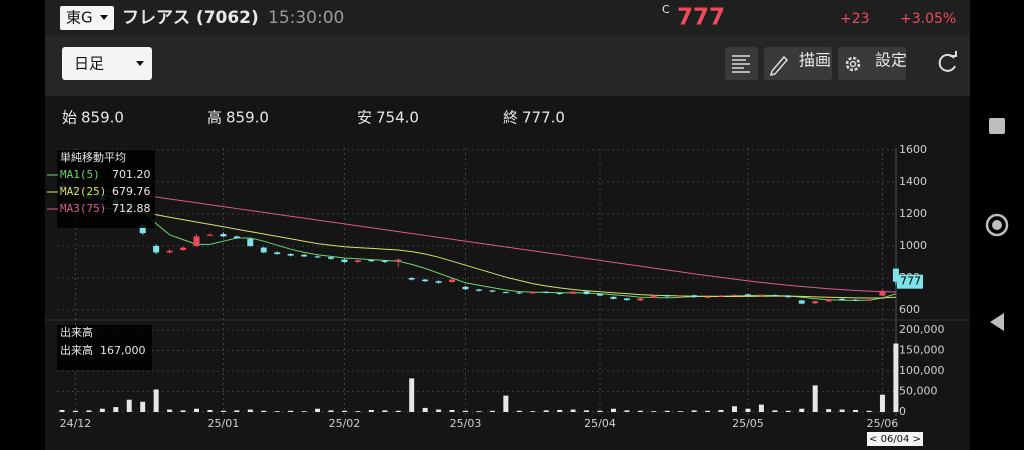  What do you see at coordinates (364, 118) in the screenshot?
I see `ohlc-label: 安` at bounding box center [364, 118].